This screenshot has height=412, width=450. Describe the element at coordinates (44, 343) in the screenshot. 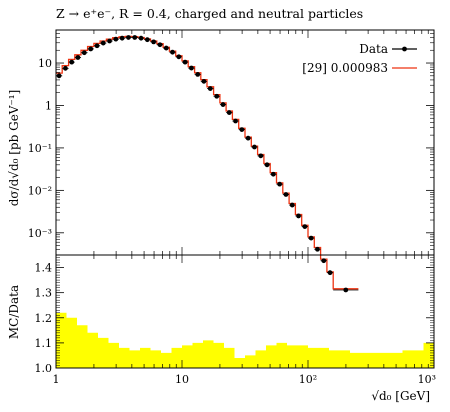

I see `ratio-y-tick-label: 1.1` at that location.